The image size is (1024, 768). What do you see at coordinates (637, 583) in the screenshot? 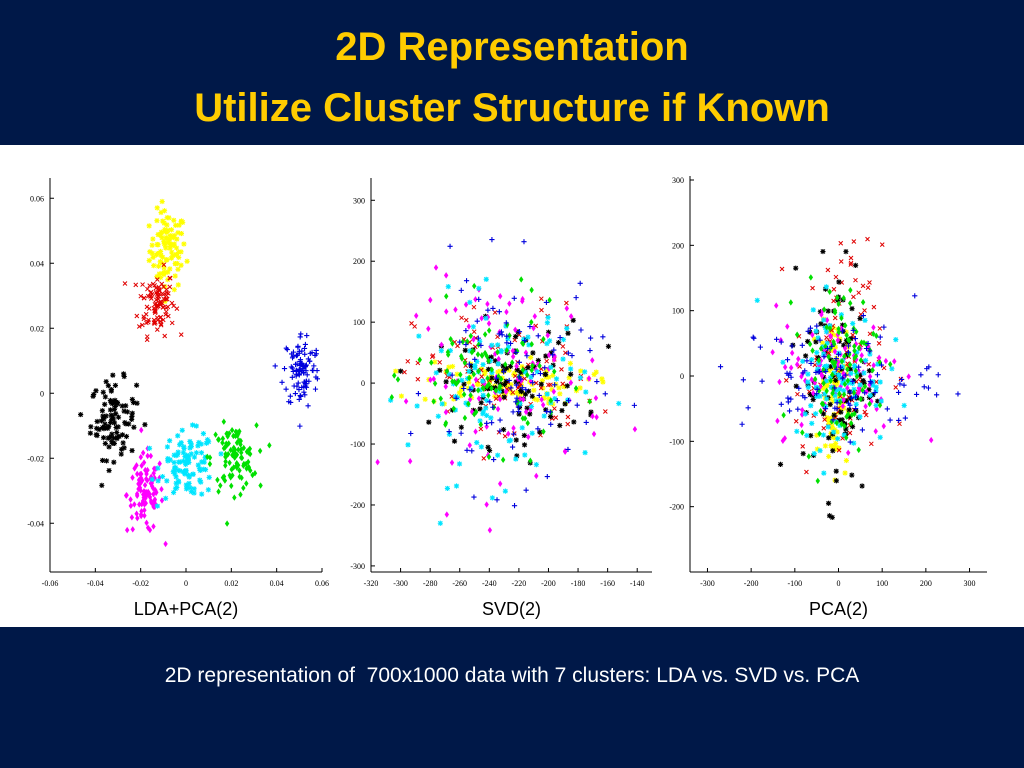
I see `x-tick-label: -140` at bounding box center [637, 583].